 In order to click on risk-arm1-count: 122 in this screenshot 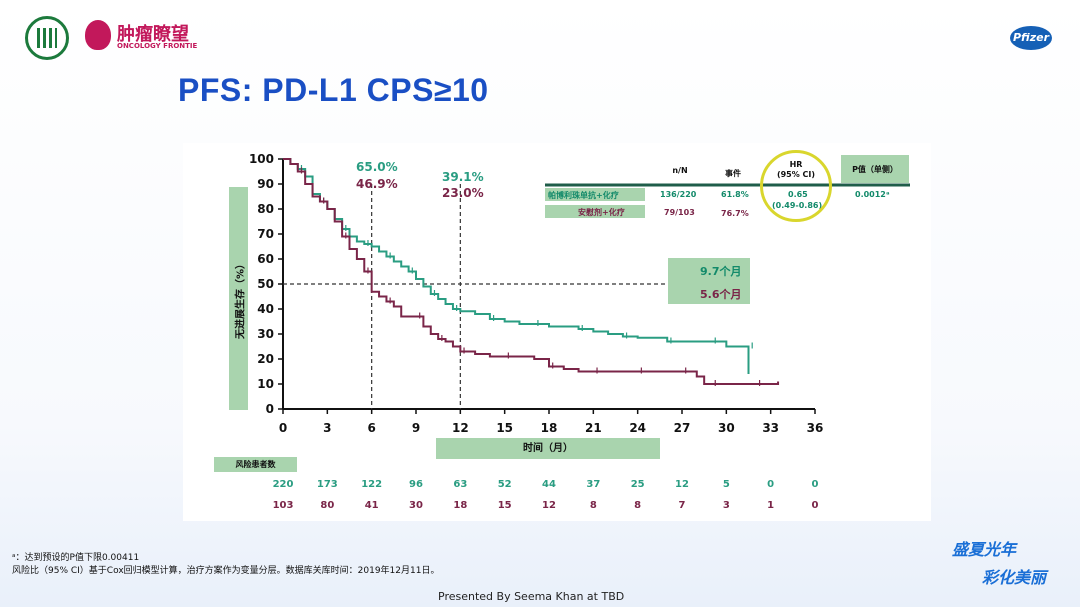, I will do `click(371, 484)`.